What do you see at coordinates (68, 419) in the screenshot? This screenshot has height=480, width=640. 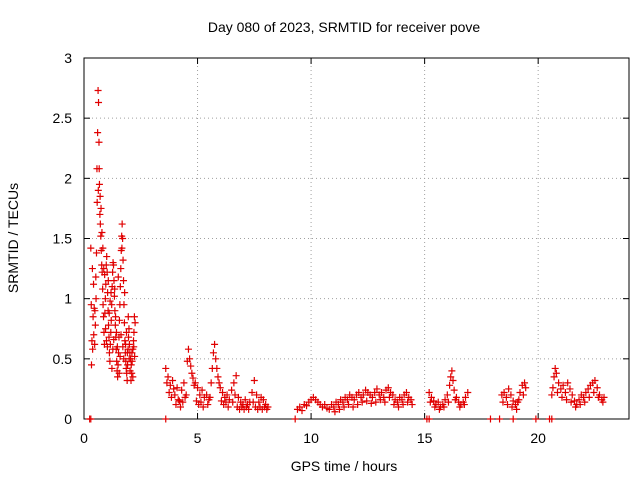 I see `y-tick-label: 0` at bounding box center [68, 419].